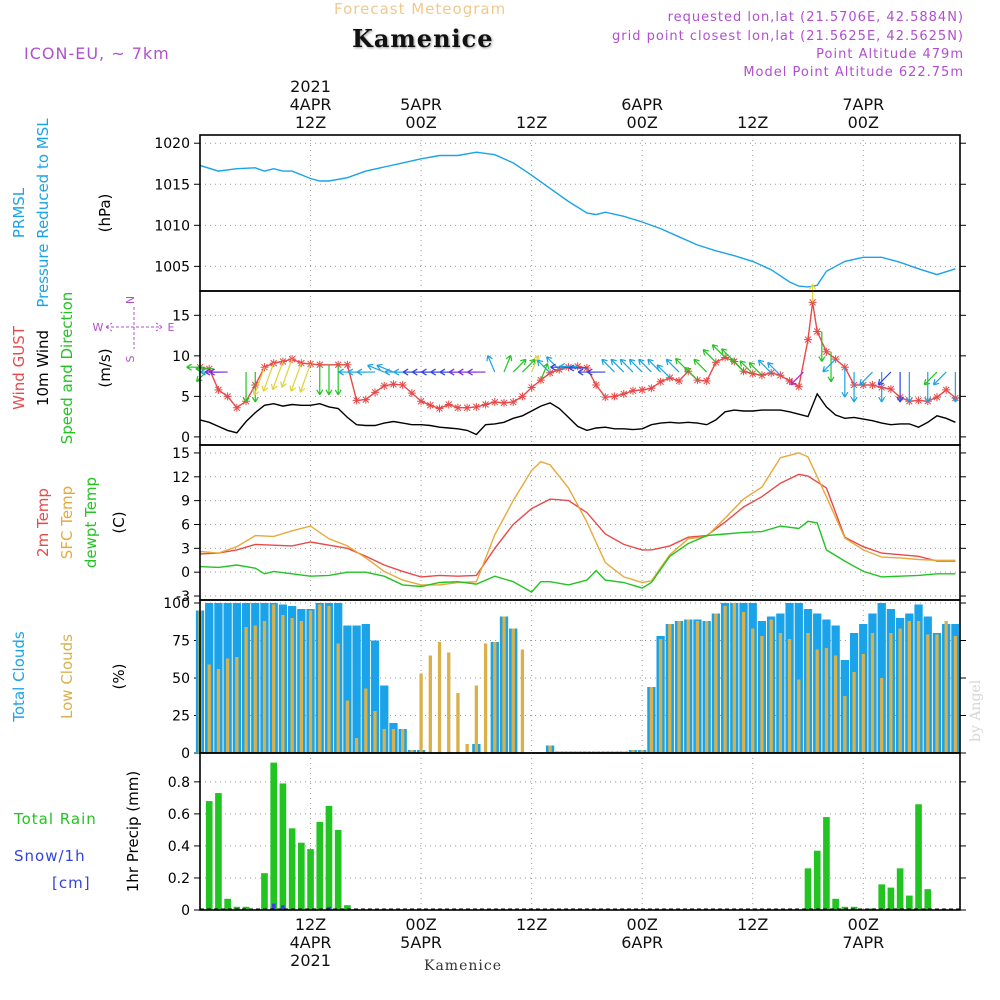  Describe the element at coordinates (577, 219) in the screenshot. I see `series-line-pressure` at that location.